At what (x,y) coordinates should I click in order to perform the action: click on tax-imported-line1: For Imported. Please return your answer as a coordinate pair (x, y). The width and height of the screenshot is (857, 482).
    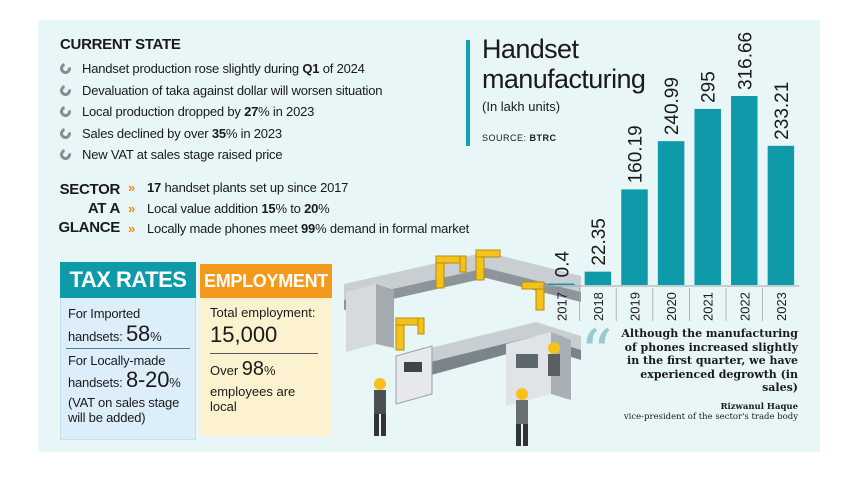
    Looking at the image, I should click on (104, 313).